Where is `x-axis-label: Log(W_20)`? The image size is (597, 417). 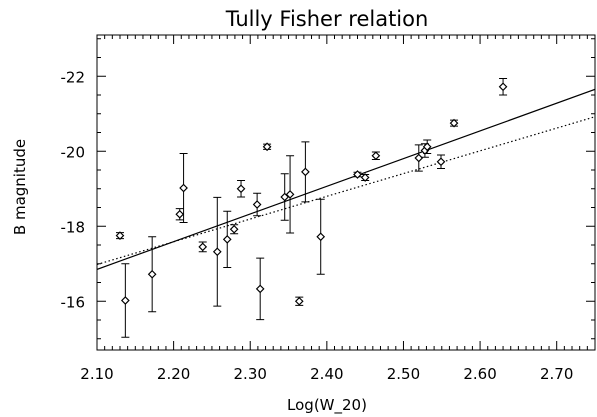
x-axis-label: Log(W_20) is located at coordinates (327, 405).